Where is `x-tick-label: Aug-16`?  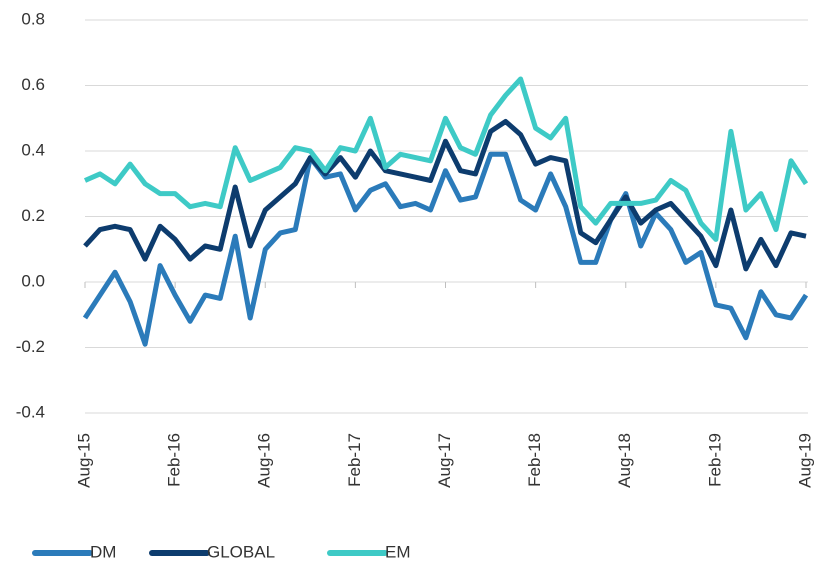
x-tick-label: Aug-16 is located at coordinates (264, 460).